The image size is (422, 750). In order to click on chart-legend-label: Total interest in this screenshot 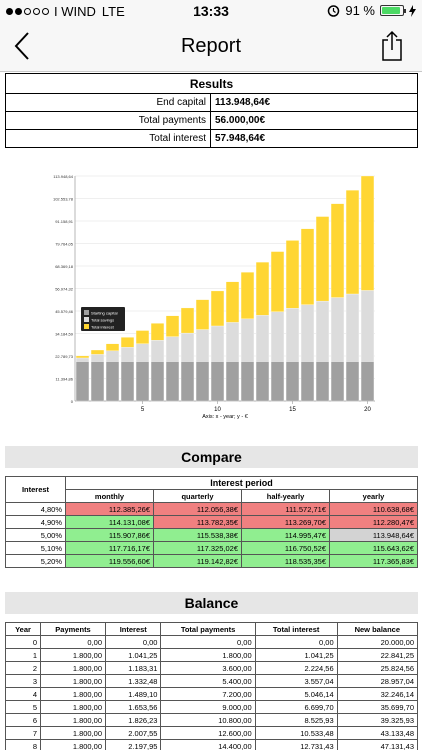, I will do `click(103, 326)`.